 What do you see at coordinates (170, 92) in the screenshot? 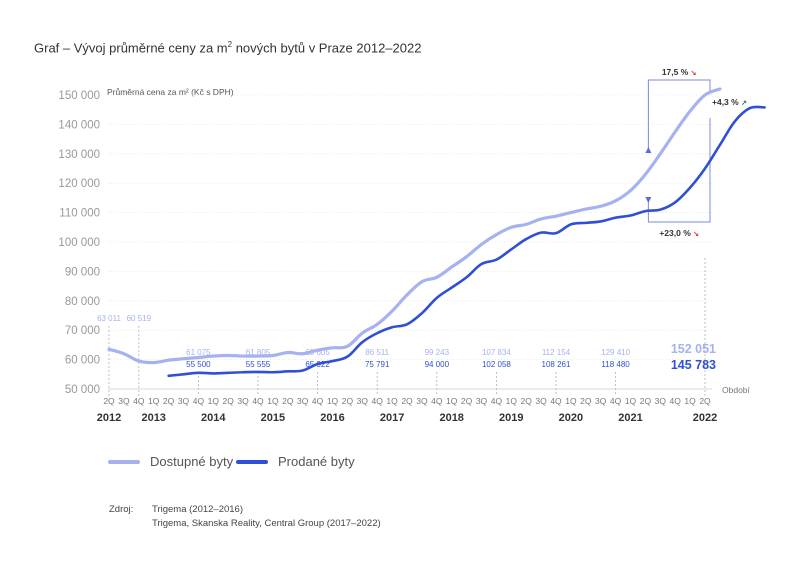
I see `y-axis-title: Průměrná cena za m² (Kč s DPH)` at bounding box center [170, 92].